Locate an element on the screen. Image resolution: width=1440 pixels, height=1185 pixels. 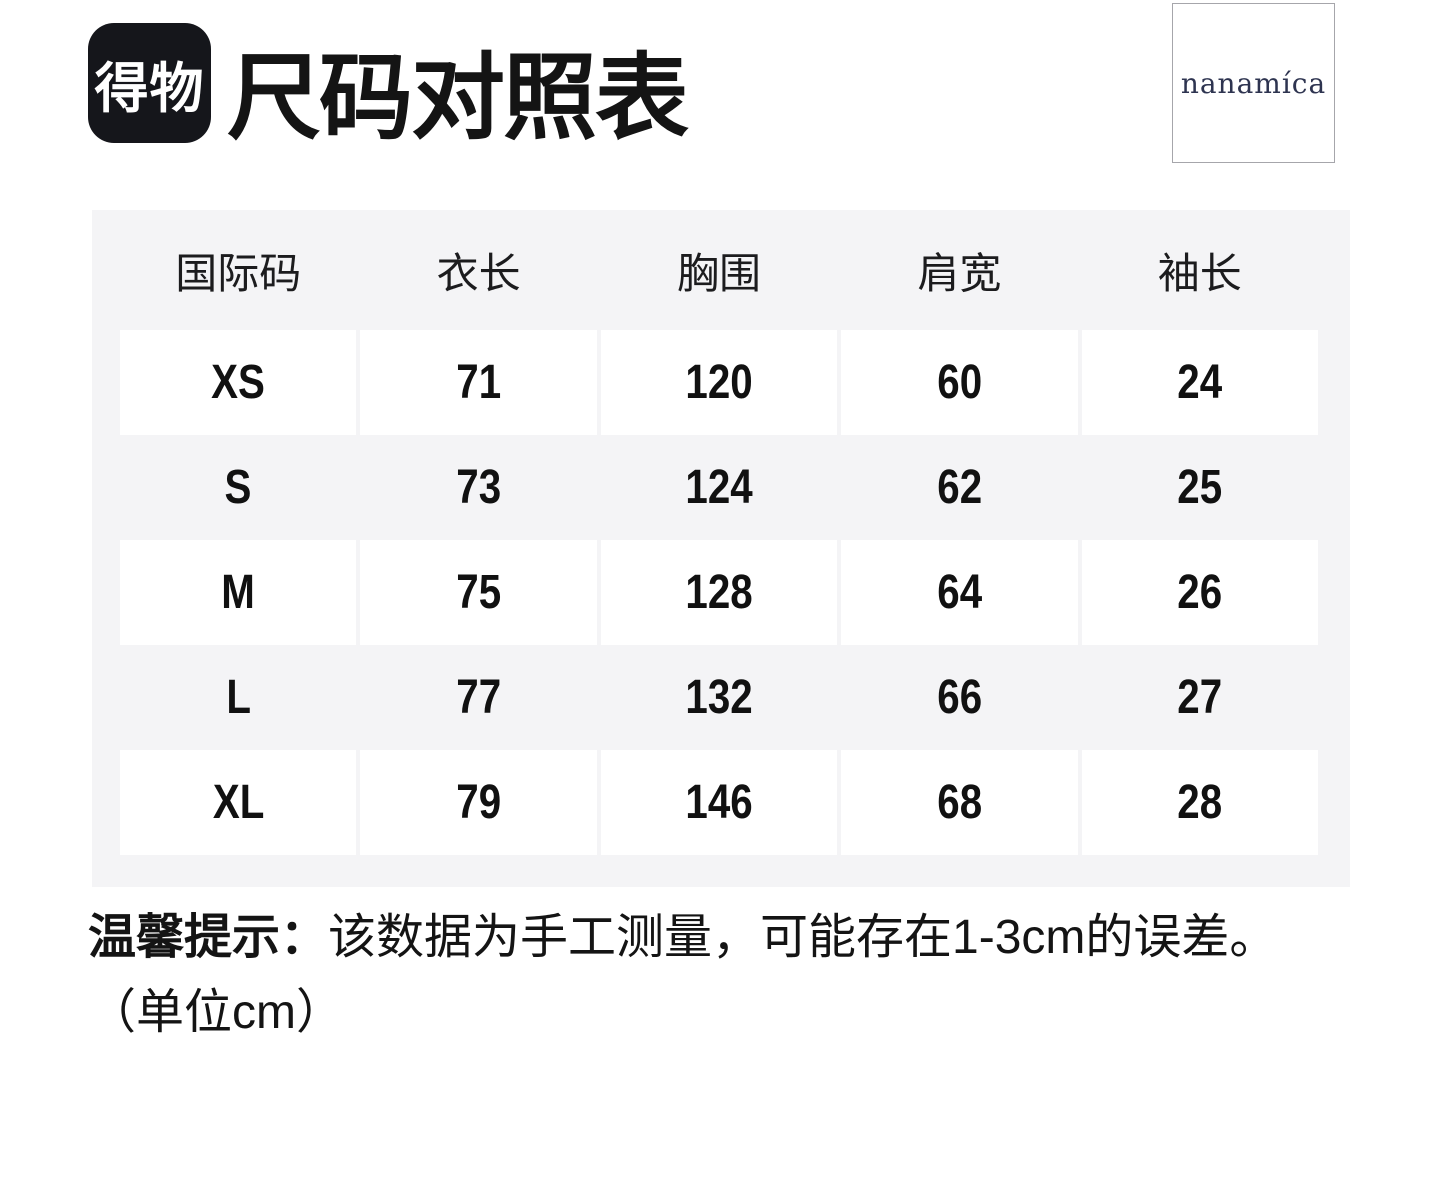
value-cell: 24 is located at coordinates (1199, 382).